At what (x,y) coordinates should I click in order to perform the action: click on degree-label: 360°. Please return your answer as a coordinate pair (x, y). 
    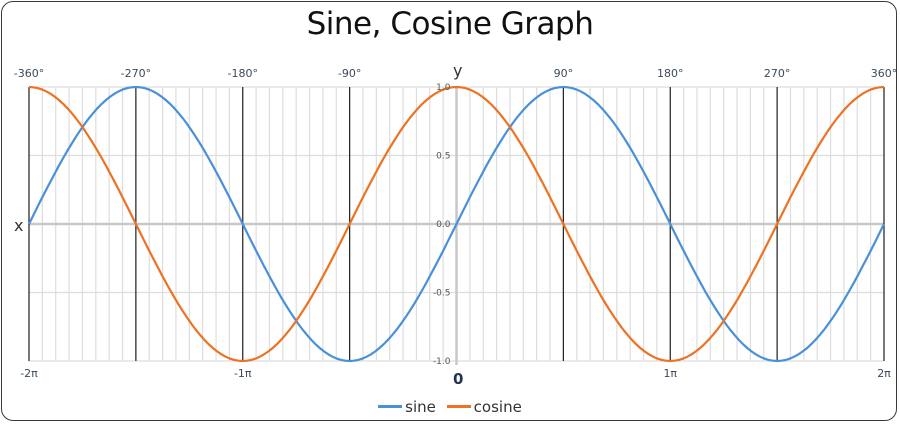
    Looking at the image, I should click on (884, 73).